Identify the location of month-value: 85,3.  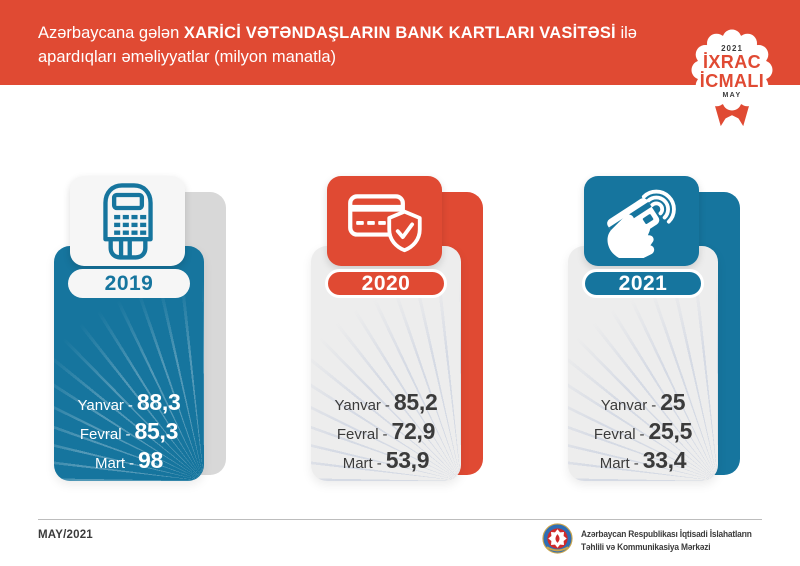
(156, 431).